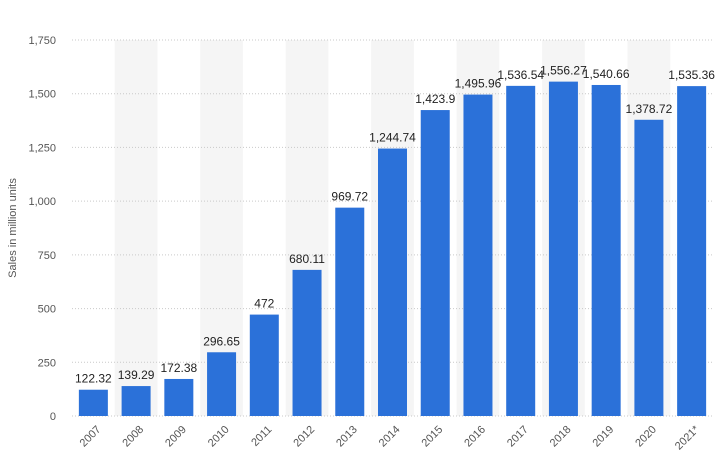 This screenshot has width=720, height=473. Describe the element at coordinates (136, 401) in the screenshot. I see `bar-2008` at that location.